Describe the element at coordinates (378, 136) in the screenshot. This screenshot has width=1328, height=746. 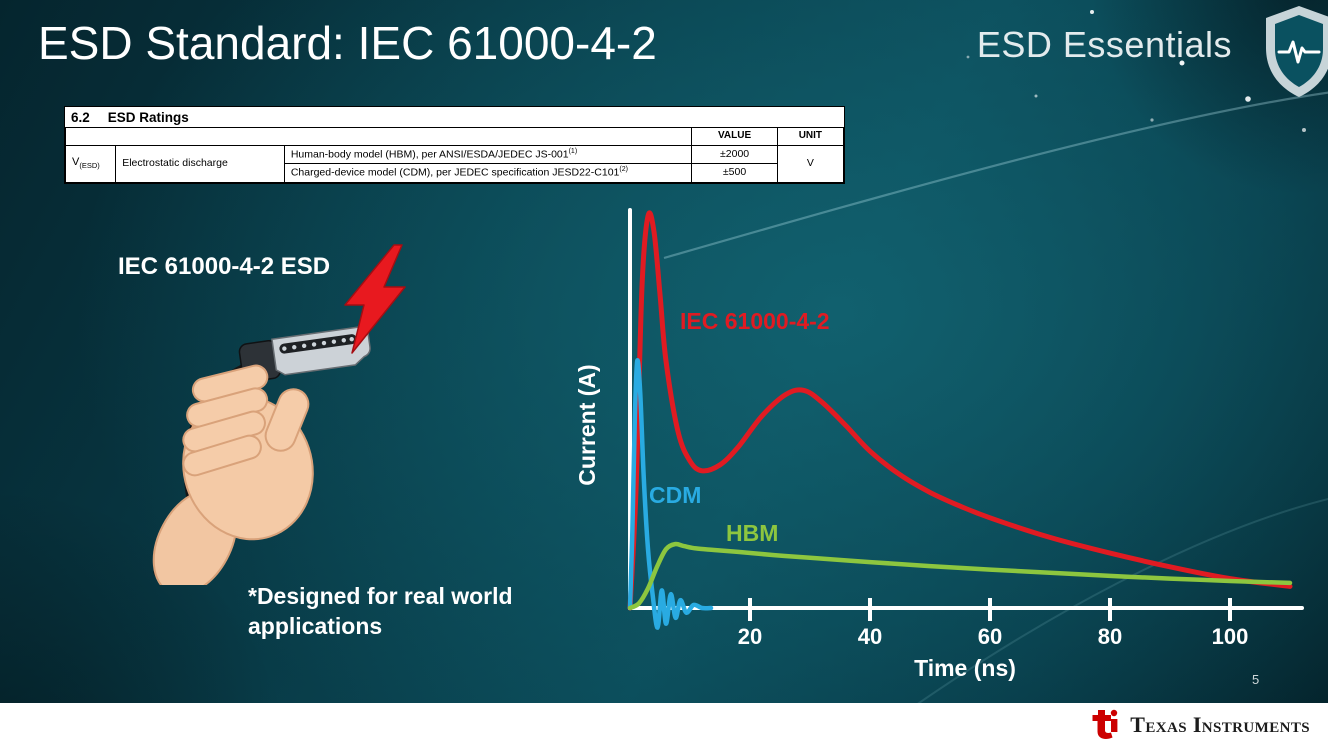
I see `empty-header-cell` at that location.